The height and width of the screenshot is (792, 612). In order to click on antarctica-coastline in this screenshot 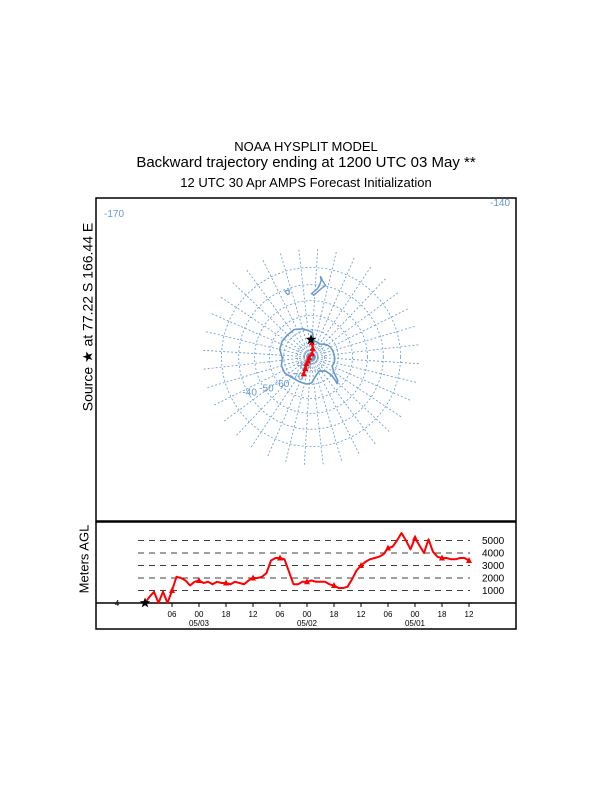, I will do `click(308, 356)`.